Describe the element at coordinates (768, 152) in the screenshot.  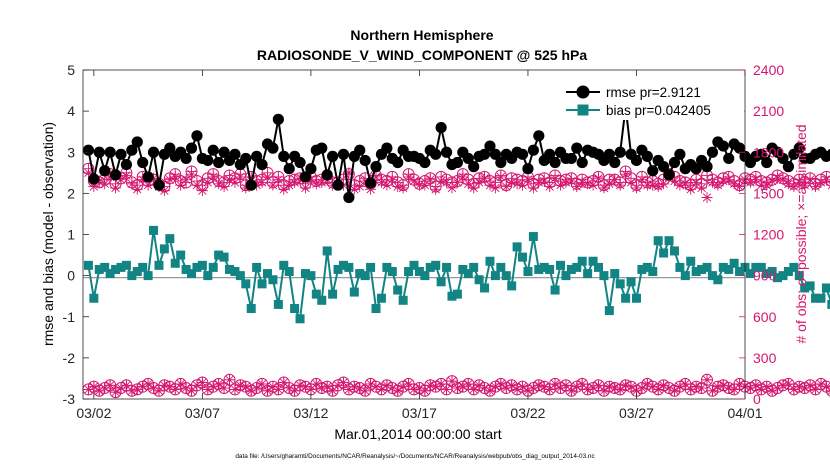
I see `y-right-tick-label: 1800` at that location.